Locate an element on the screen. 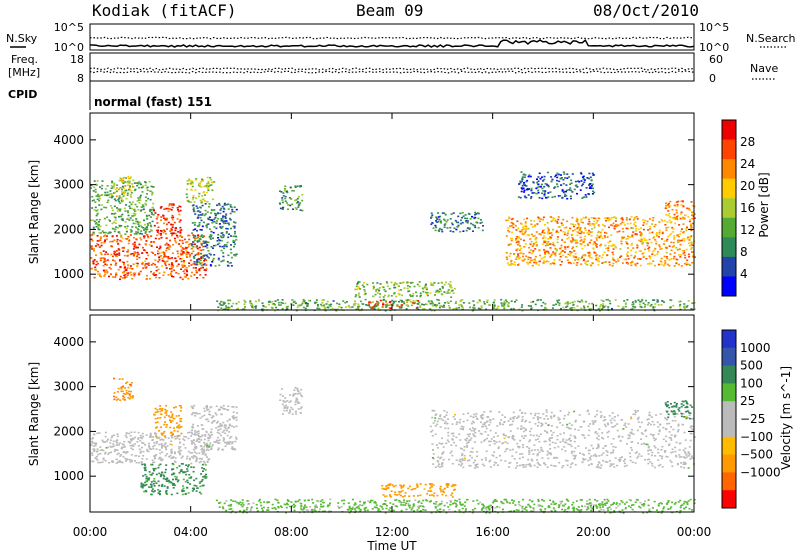 The width and height of the screenshot is (800, 554). velocity-colorbar-tick: −500 is located at coordinates (756, 455).